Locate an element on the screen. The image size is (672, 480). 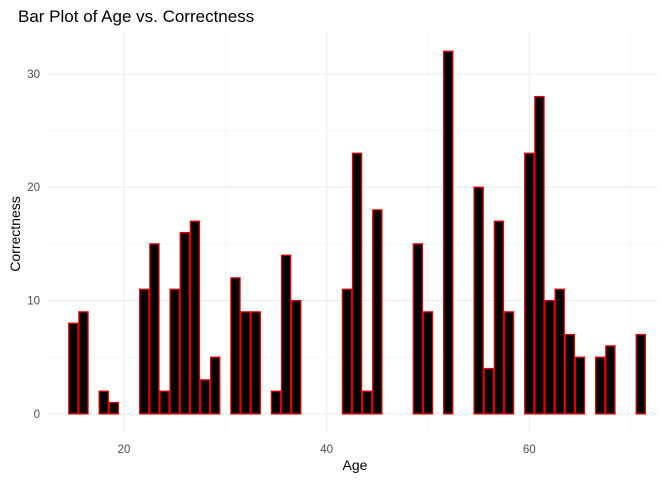
x-axis-ticks: 20 40 60 is located at coordinates (327, 450).